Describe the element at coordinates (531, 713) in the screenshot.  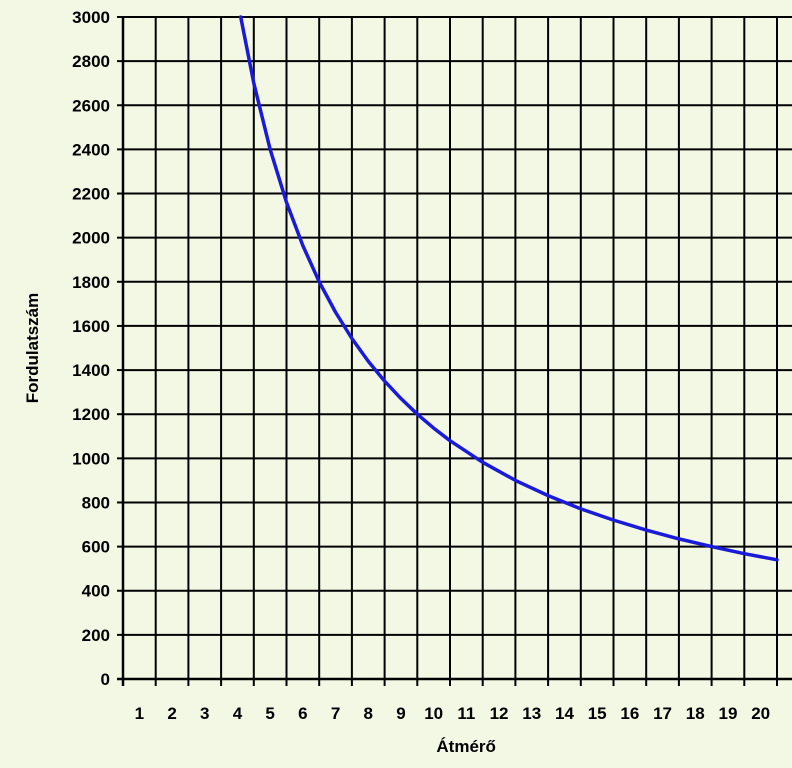
I see `x-tick-label: 13` at that location.